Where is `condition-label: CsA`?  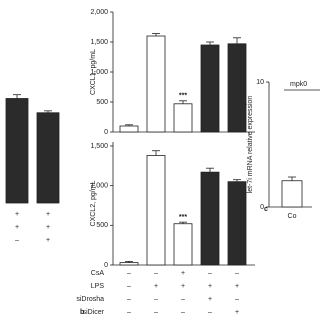 condition-label: CsA is located at coordinates (98, 273).